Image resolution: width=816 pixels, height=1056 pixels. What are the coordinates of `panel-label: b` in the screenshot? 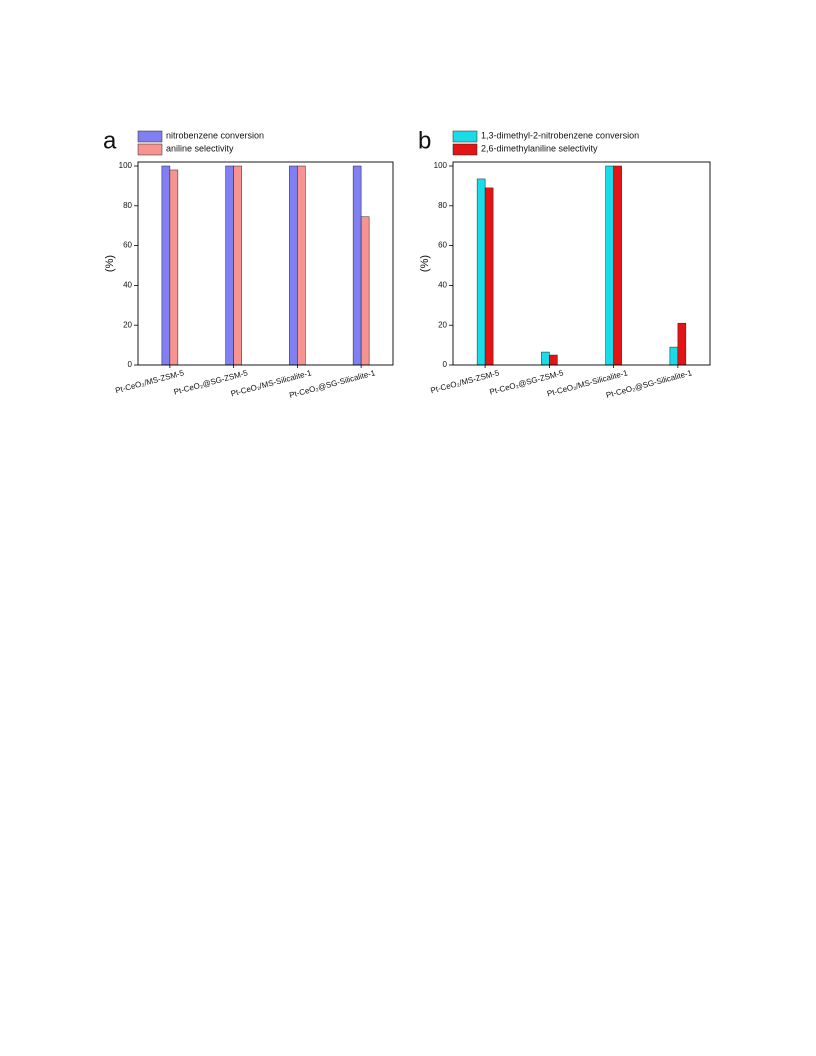 It's located at (424, 140).